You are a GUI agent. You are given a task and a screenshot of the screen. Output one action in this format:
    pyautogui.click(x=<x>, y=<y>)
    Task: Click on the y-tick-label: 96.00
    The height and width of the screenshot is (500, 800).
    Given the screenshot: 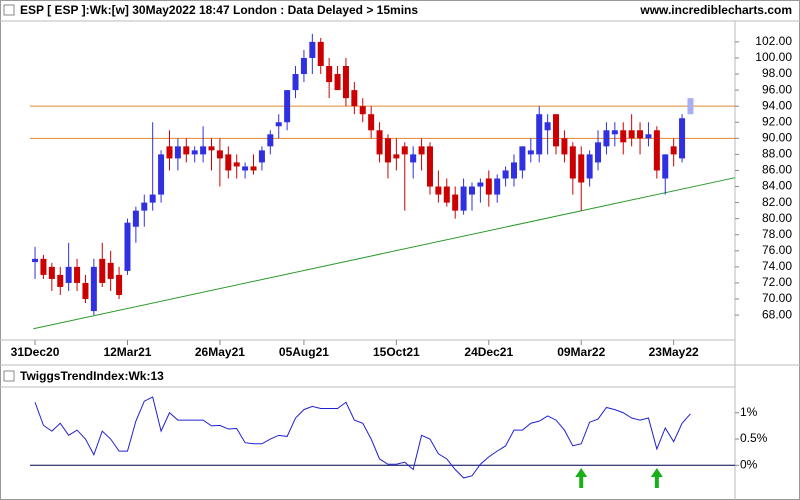 What is the action you would take?
    pyautogui.click(x=777, y=89)
    